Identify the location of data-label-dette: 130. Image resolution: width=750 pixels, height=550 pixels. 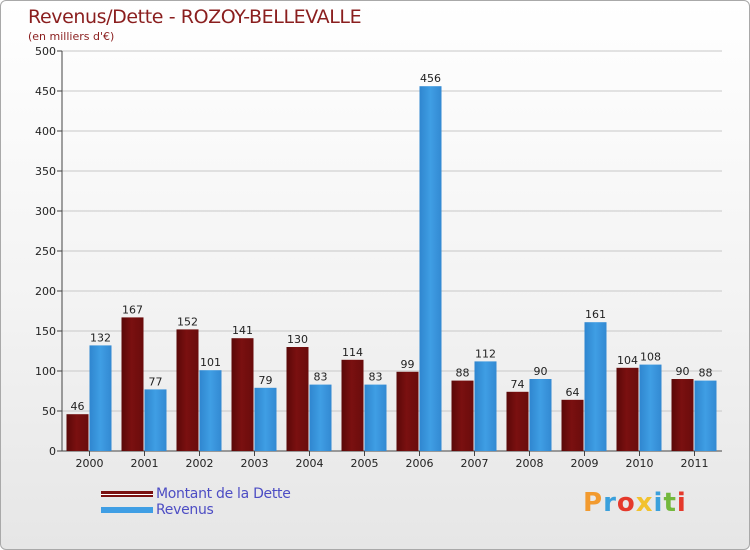
(297, 339).